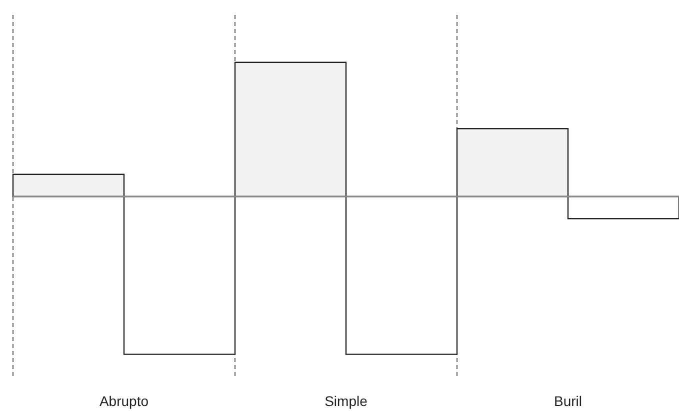 This screenshot has width=679, height=411. I want to click on x-tick-label: Abrupto, so click(124, 400).